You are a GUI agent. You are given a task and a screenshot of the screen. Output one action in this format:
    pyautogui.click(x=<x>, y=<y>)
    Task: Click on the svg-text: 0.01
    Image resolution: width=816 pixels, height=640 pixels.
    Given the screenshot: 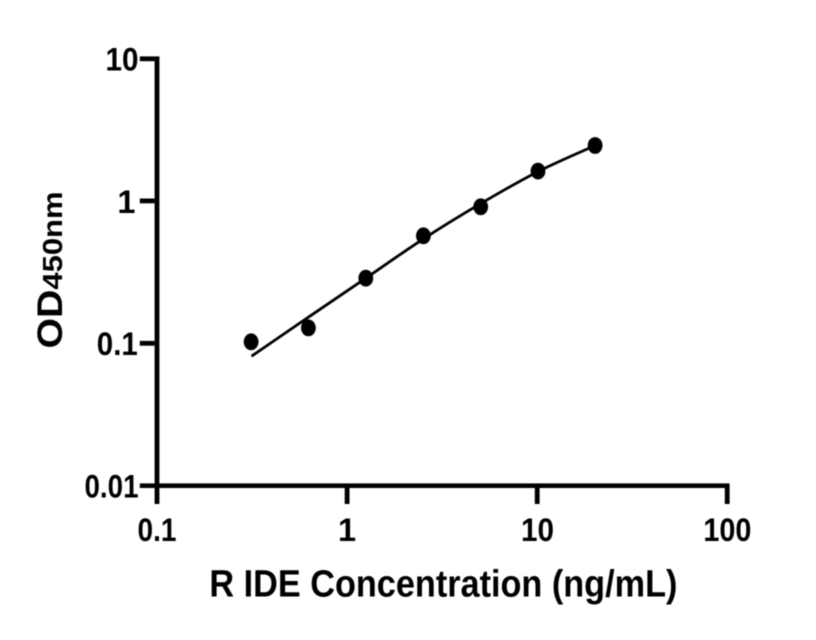 What is the action you would take?
    pyautogui.click(x=112, y=487)
    